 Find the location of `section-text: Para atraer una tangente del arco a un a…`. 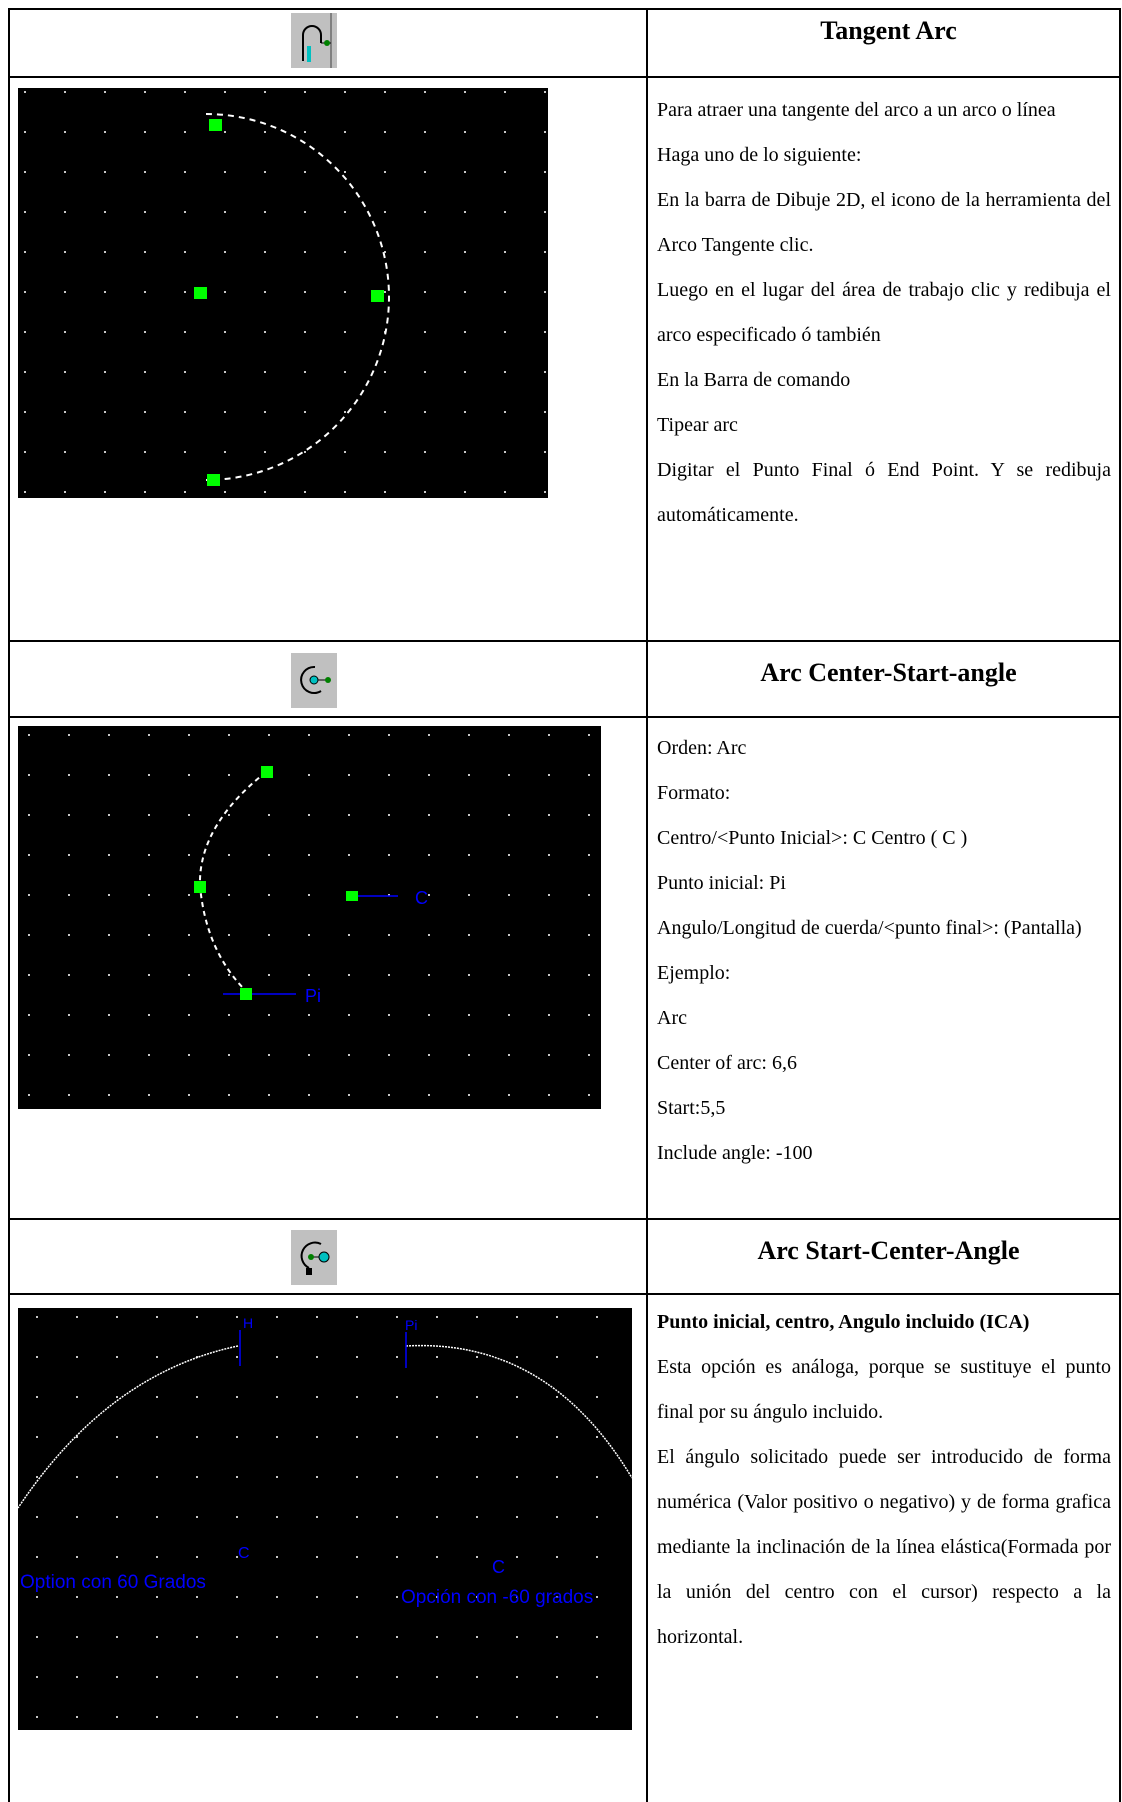

section-text: Para atraer una tangente del arco a un a… is located at coordinates (884, 313).